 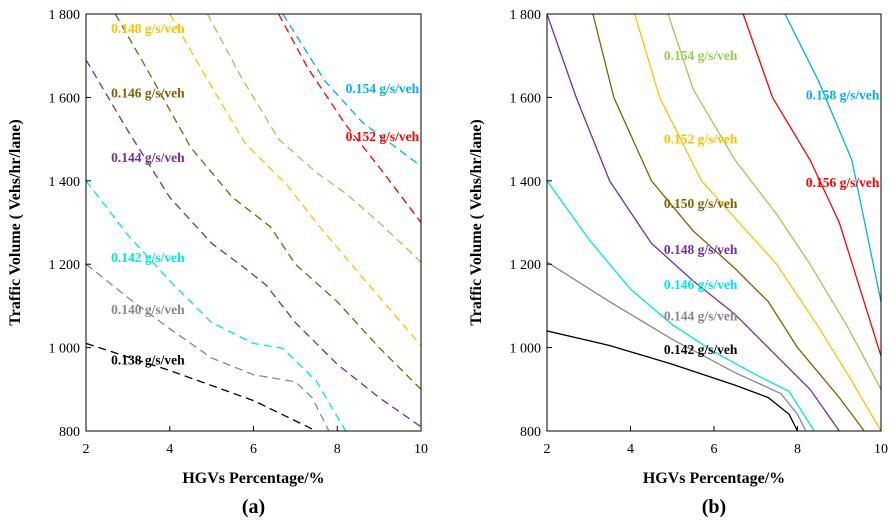 What do you see at coordinates (148, 359) in the screenshot?
I see `contour-label-0-138: 0.138 g/s/veh` at bounding box center [148, 359].